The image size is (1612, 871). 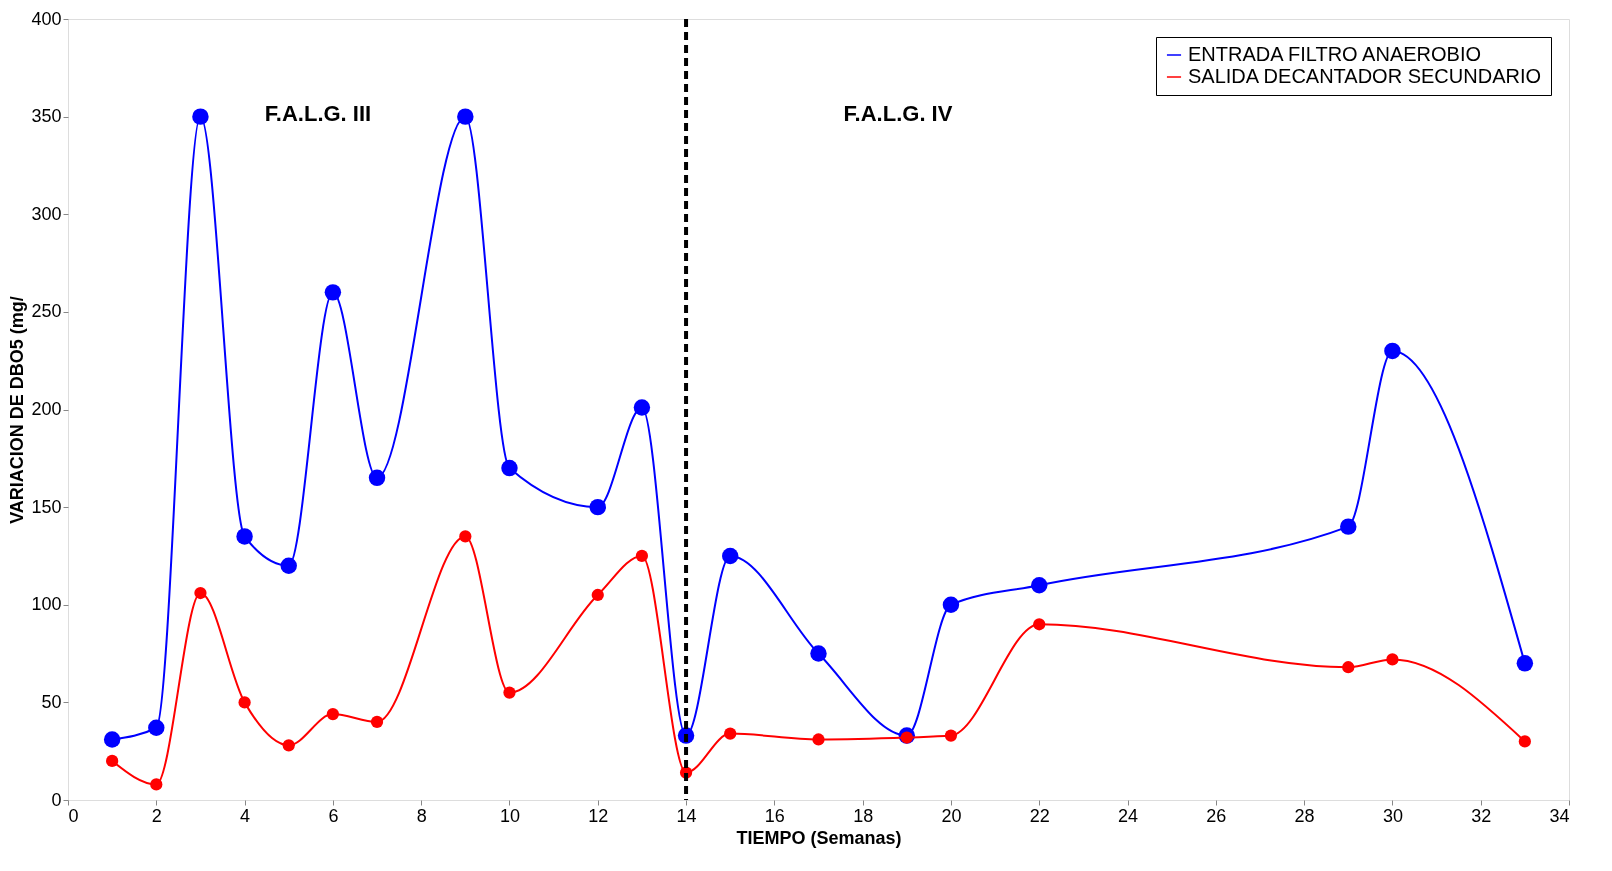 I want to click on y-tick-label: 0, so click(x=56, y=799).